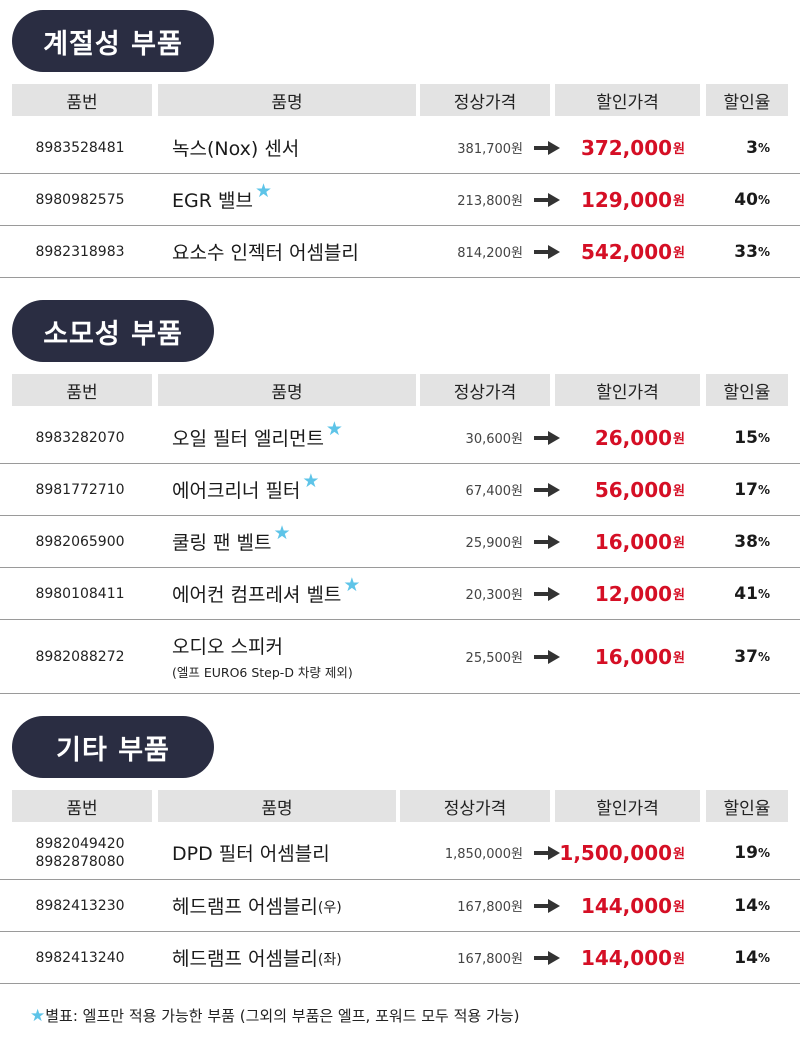 The image size is (800, 1050). I want to click on part-name: 요소수 인젝터 어셈블리, so click(297, 251).